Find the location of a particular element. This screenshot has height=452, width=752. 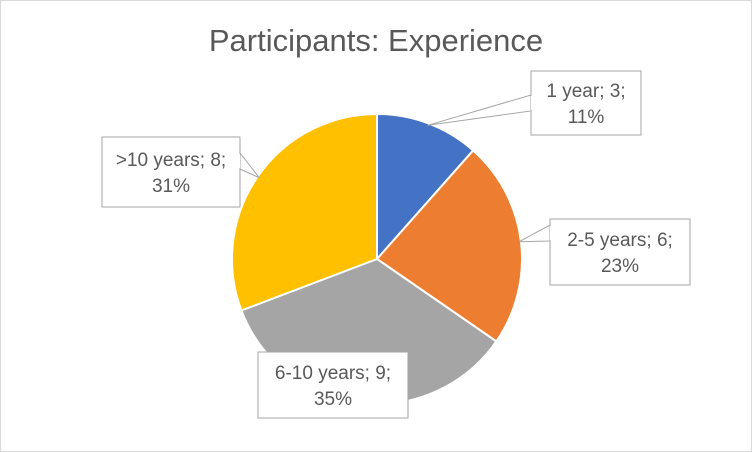

data-label-line1: 6-10 years; 9; is located at coordinates (333, 373).